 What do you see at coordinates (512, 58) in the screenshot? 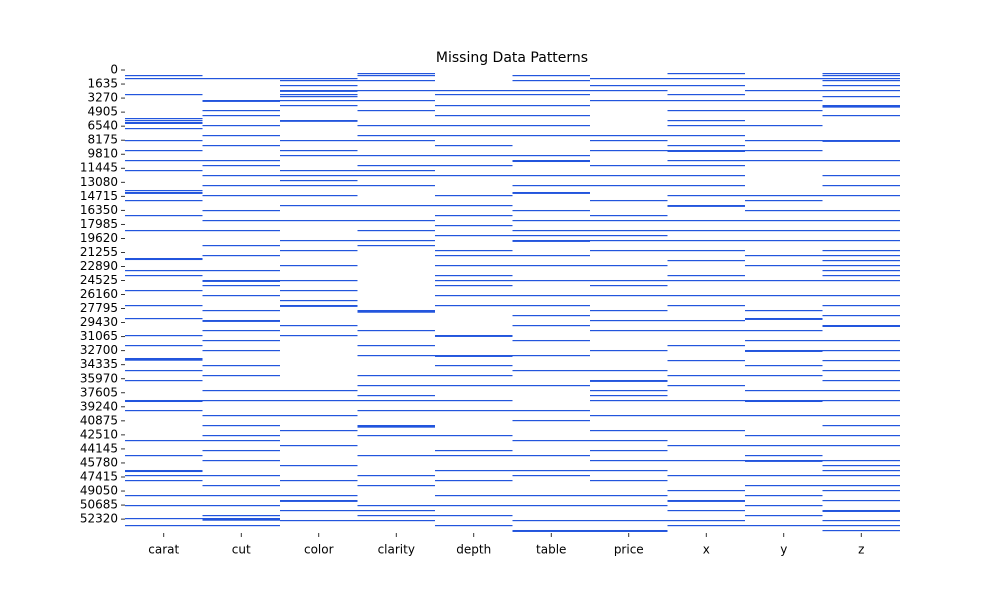
I see `chart-title: Missing Data Patterns` at bounding box center [512, 58].